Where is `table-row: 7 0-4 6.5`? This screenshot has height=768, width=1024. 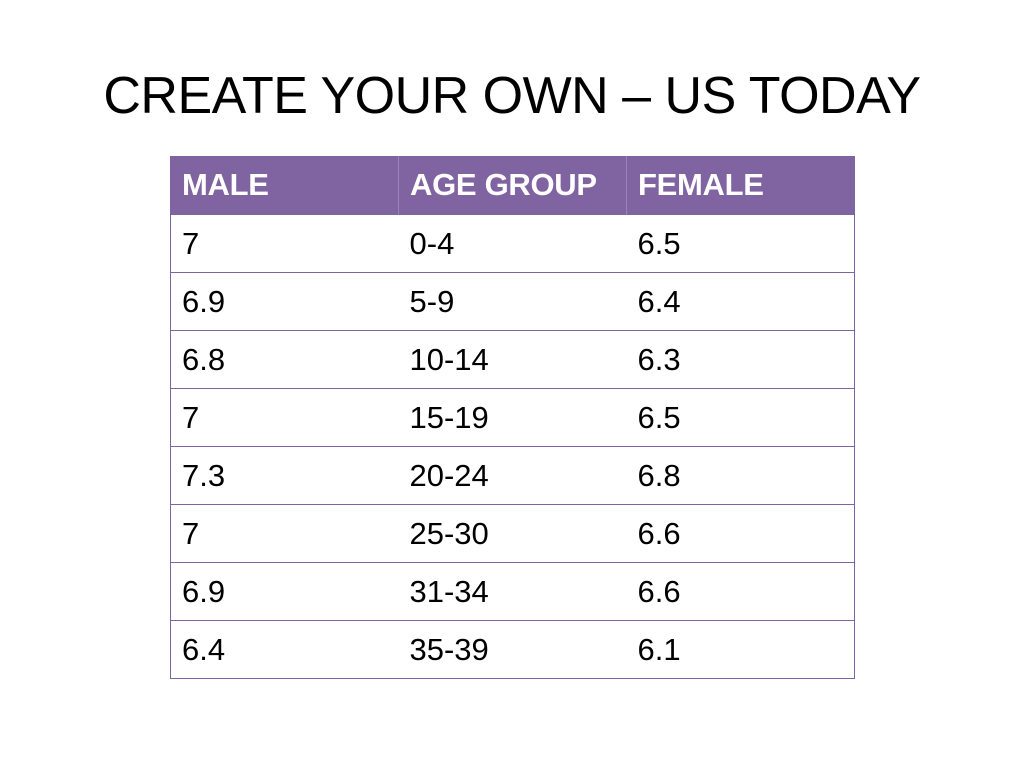
table-row: 7 0-4 6.5 is located at coordinates (512, 243).